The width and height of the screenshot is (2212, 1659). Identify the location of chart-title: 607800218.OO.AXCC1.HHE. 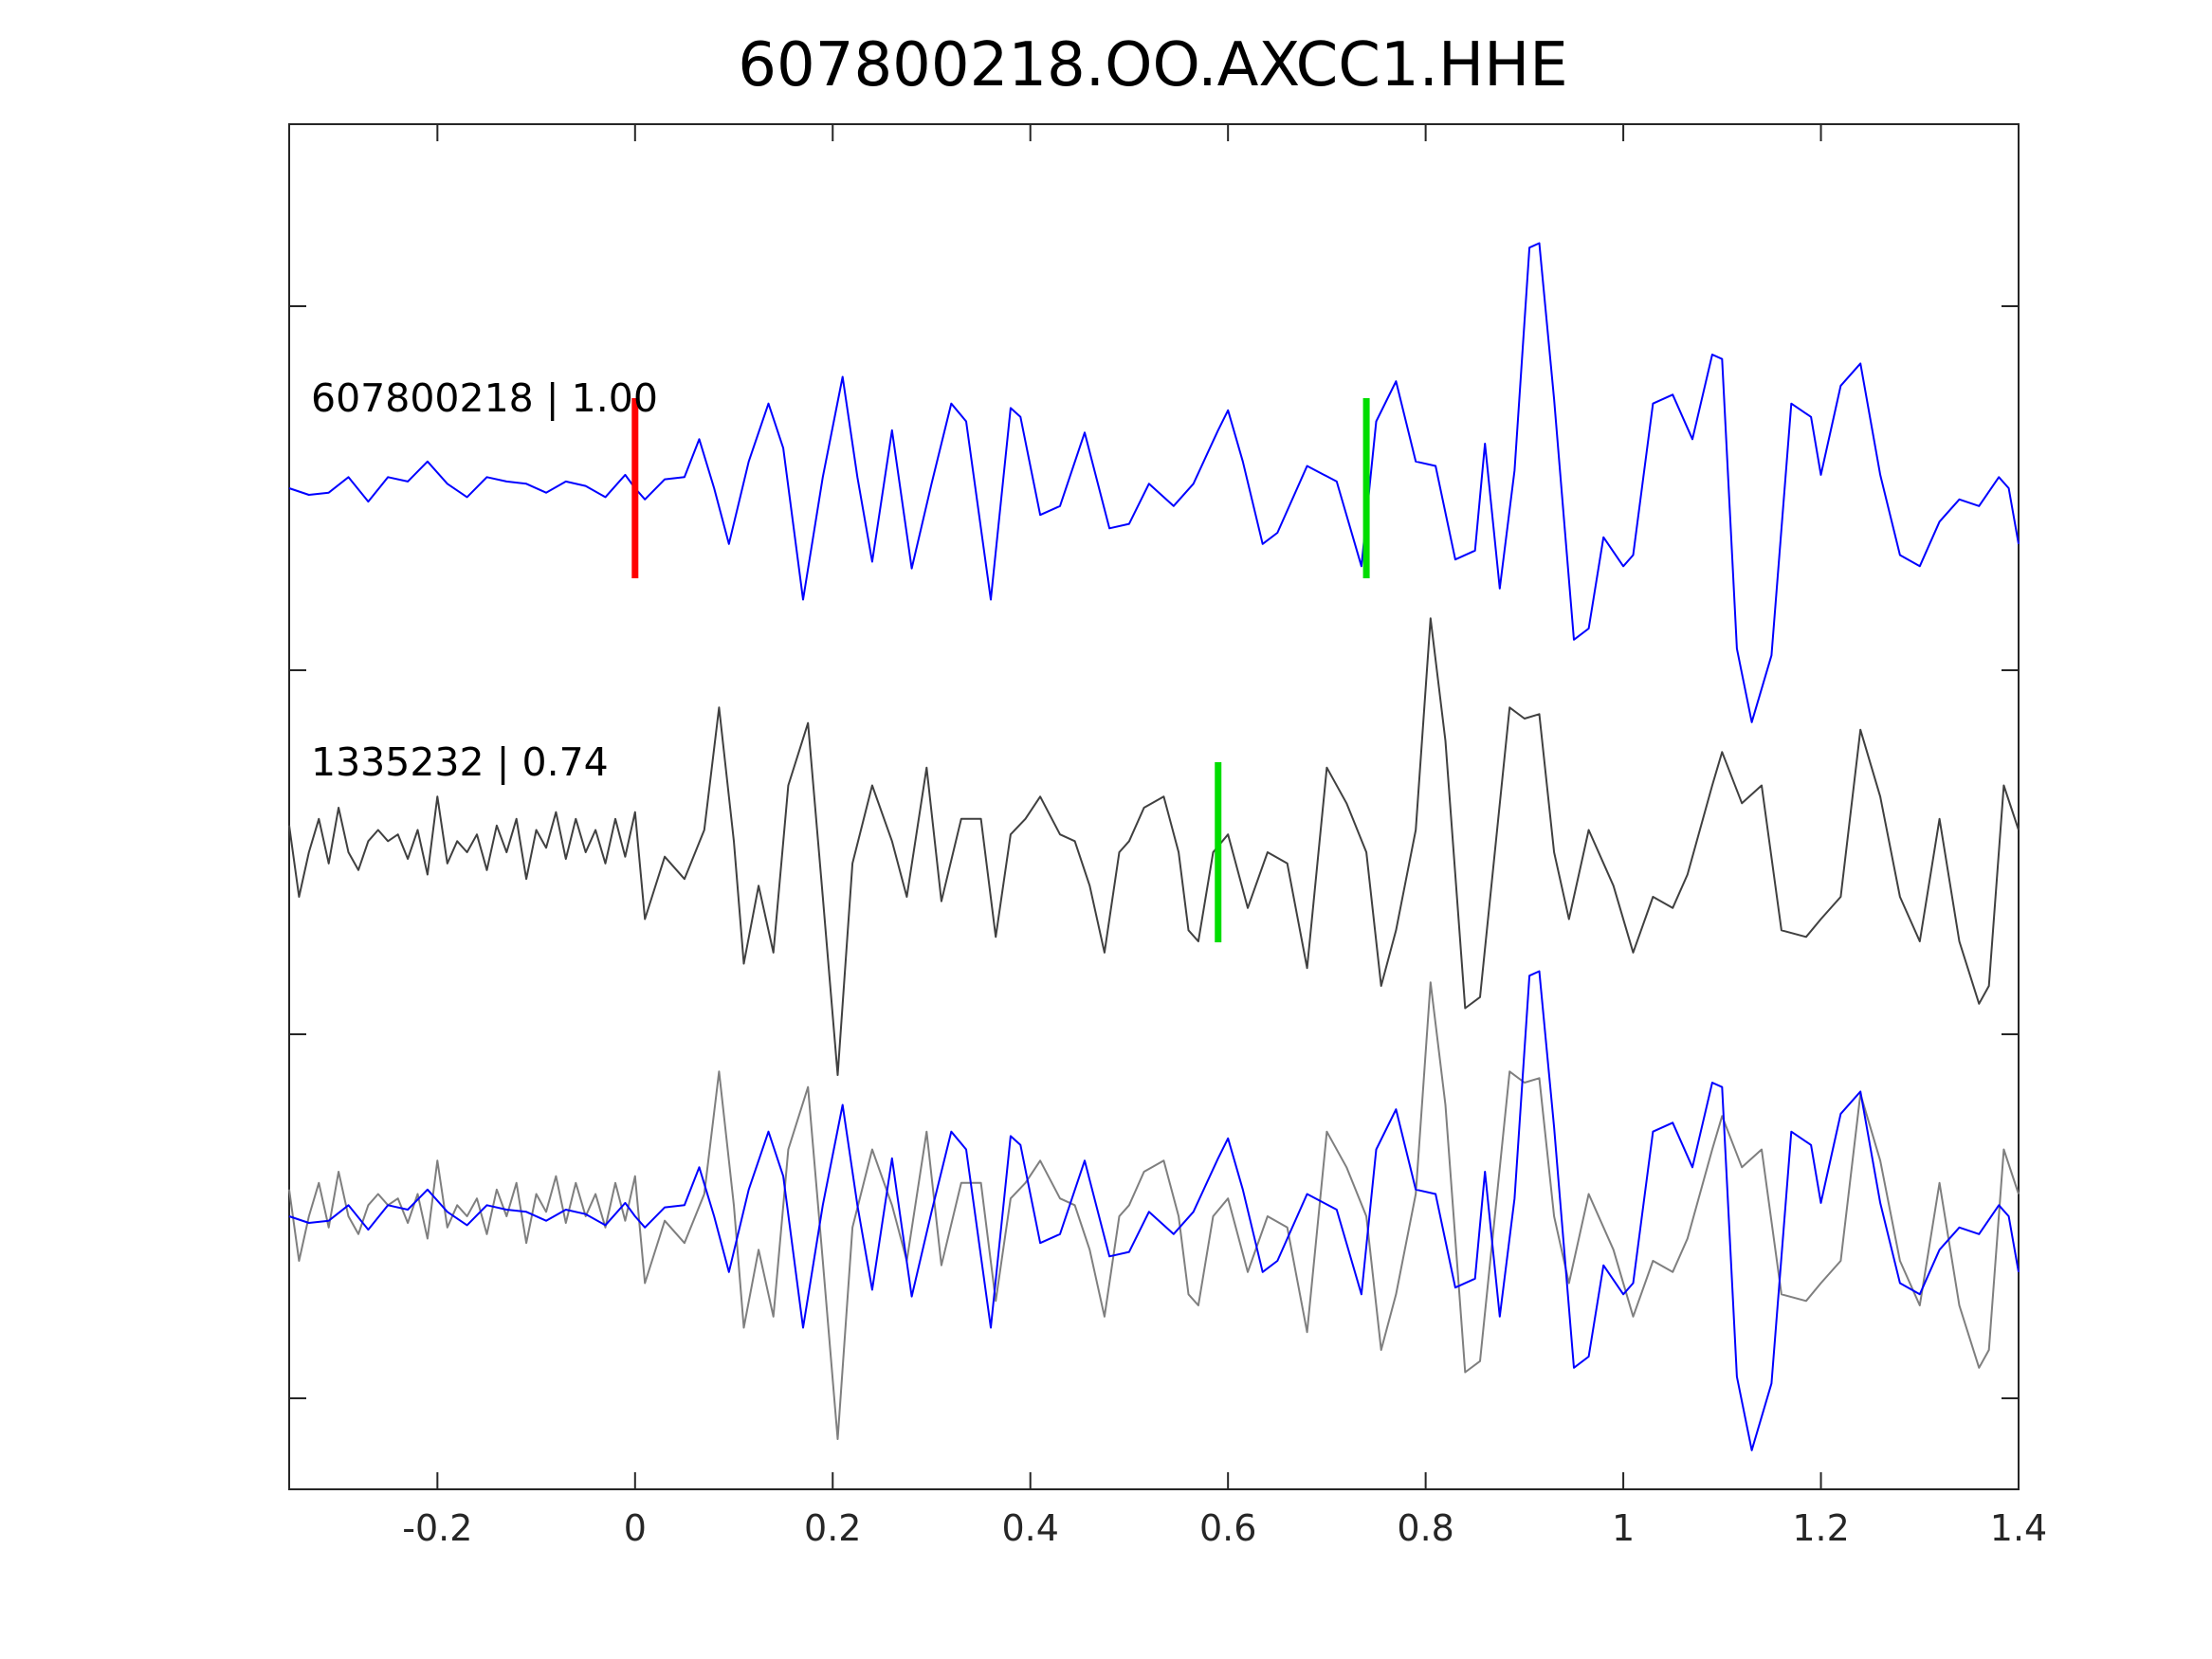
(1152, 65).